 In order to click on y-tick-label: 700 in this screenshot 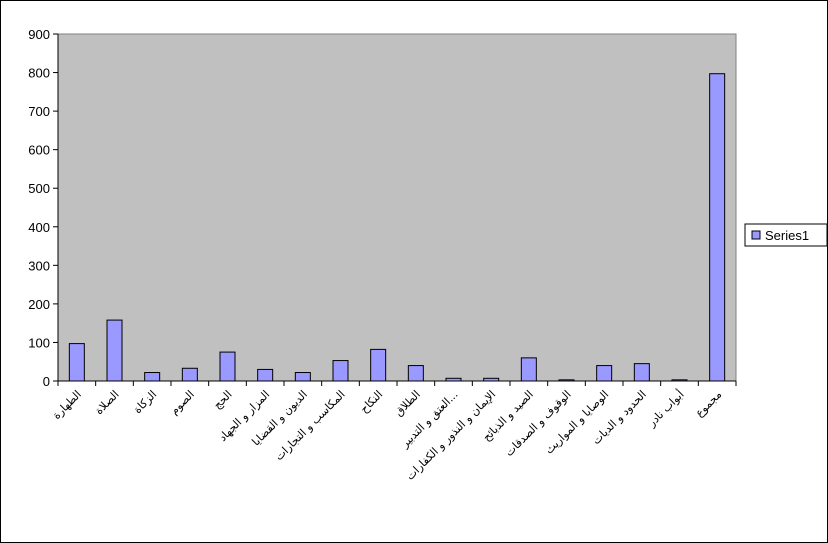, I will do `click(39, 111)`.